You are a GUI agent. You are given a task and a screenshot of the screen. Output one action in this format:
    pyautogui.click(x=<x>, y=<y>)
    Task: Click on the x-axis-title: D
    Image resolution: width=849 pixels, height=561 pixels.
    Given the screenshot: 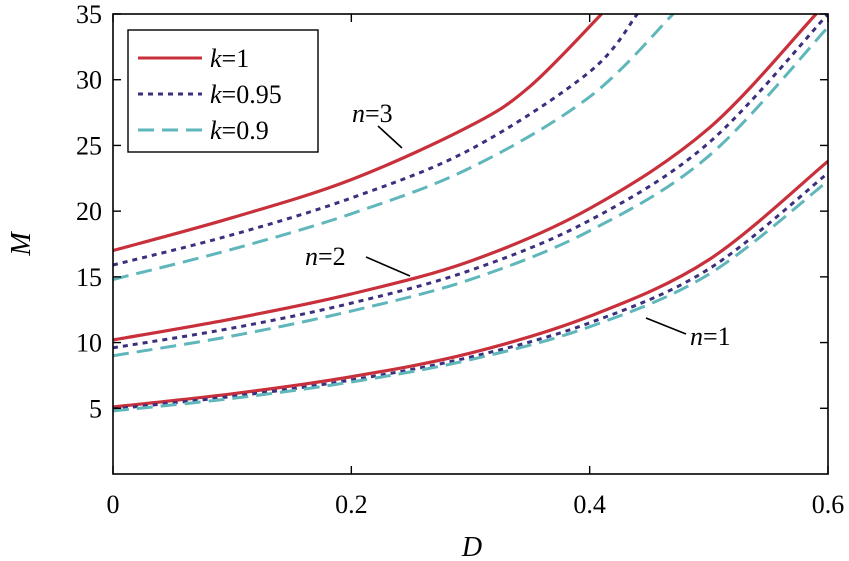 What is the action you would take?
    pyautogui.click(x=471, y=546)
    